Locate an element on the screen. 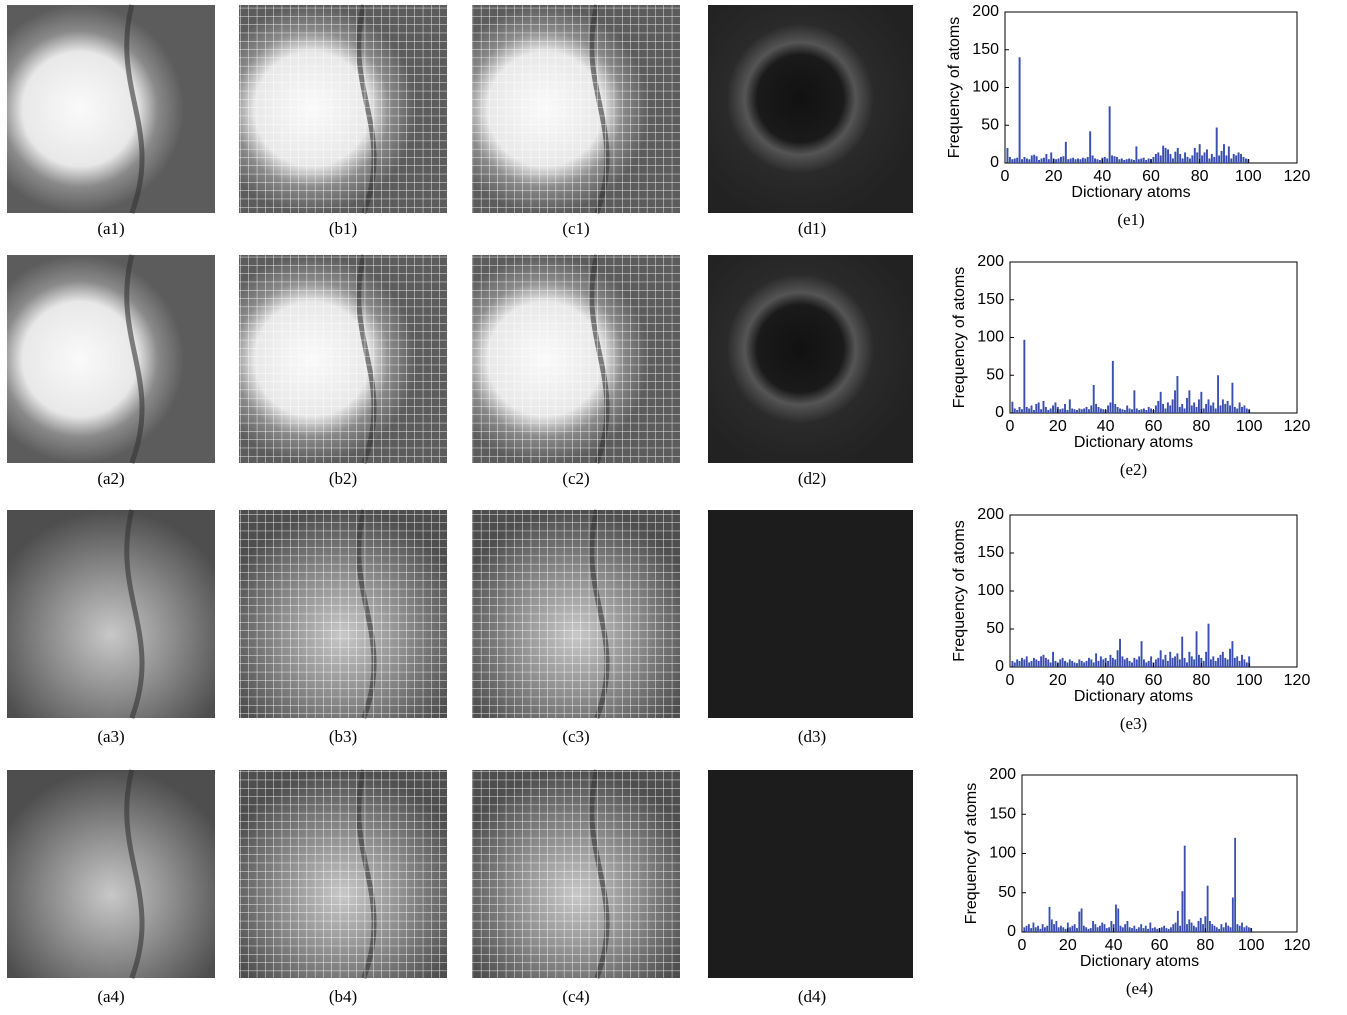  panel-label: (b3) is located at coordinates (343, 736).